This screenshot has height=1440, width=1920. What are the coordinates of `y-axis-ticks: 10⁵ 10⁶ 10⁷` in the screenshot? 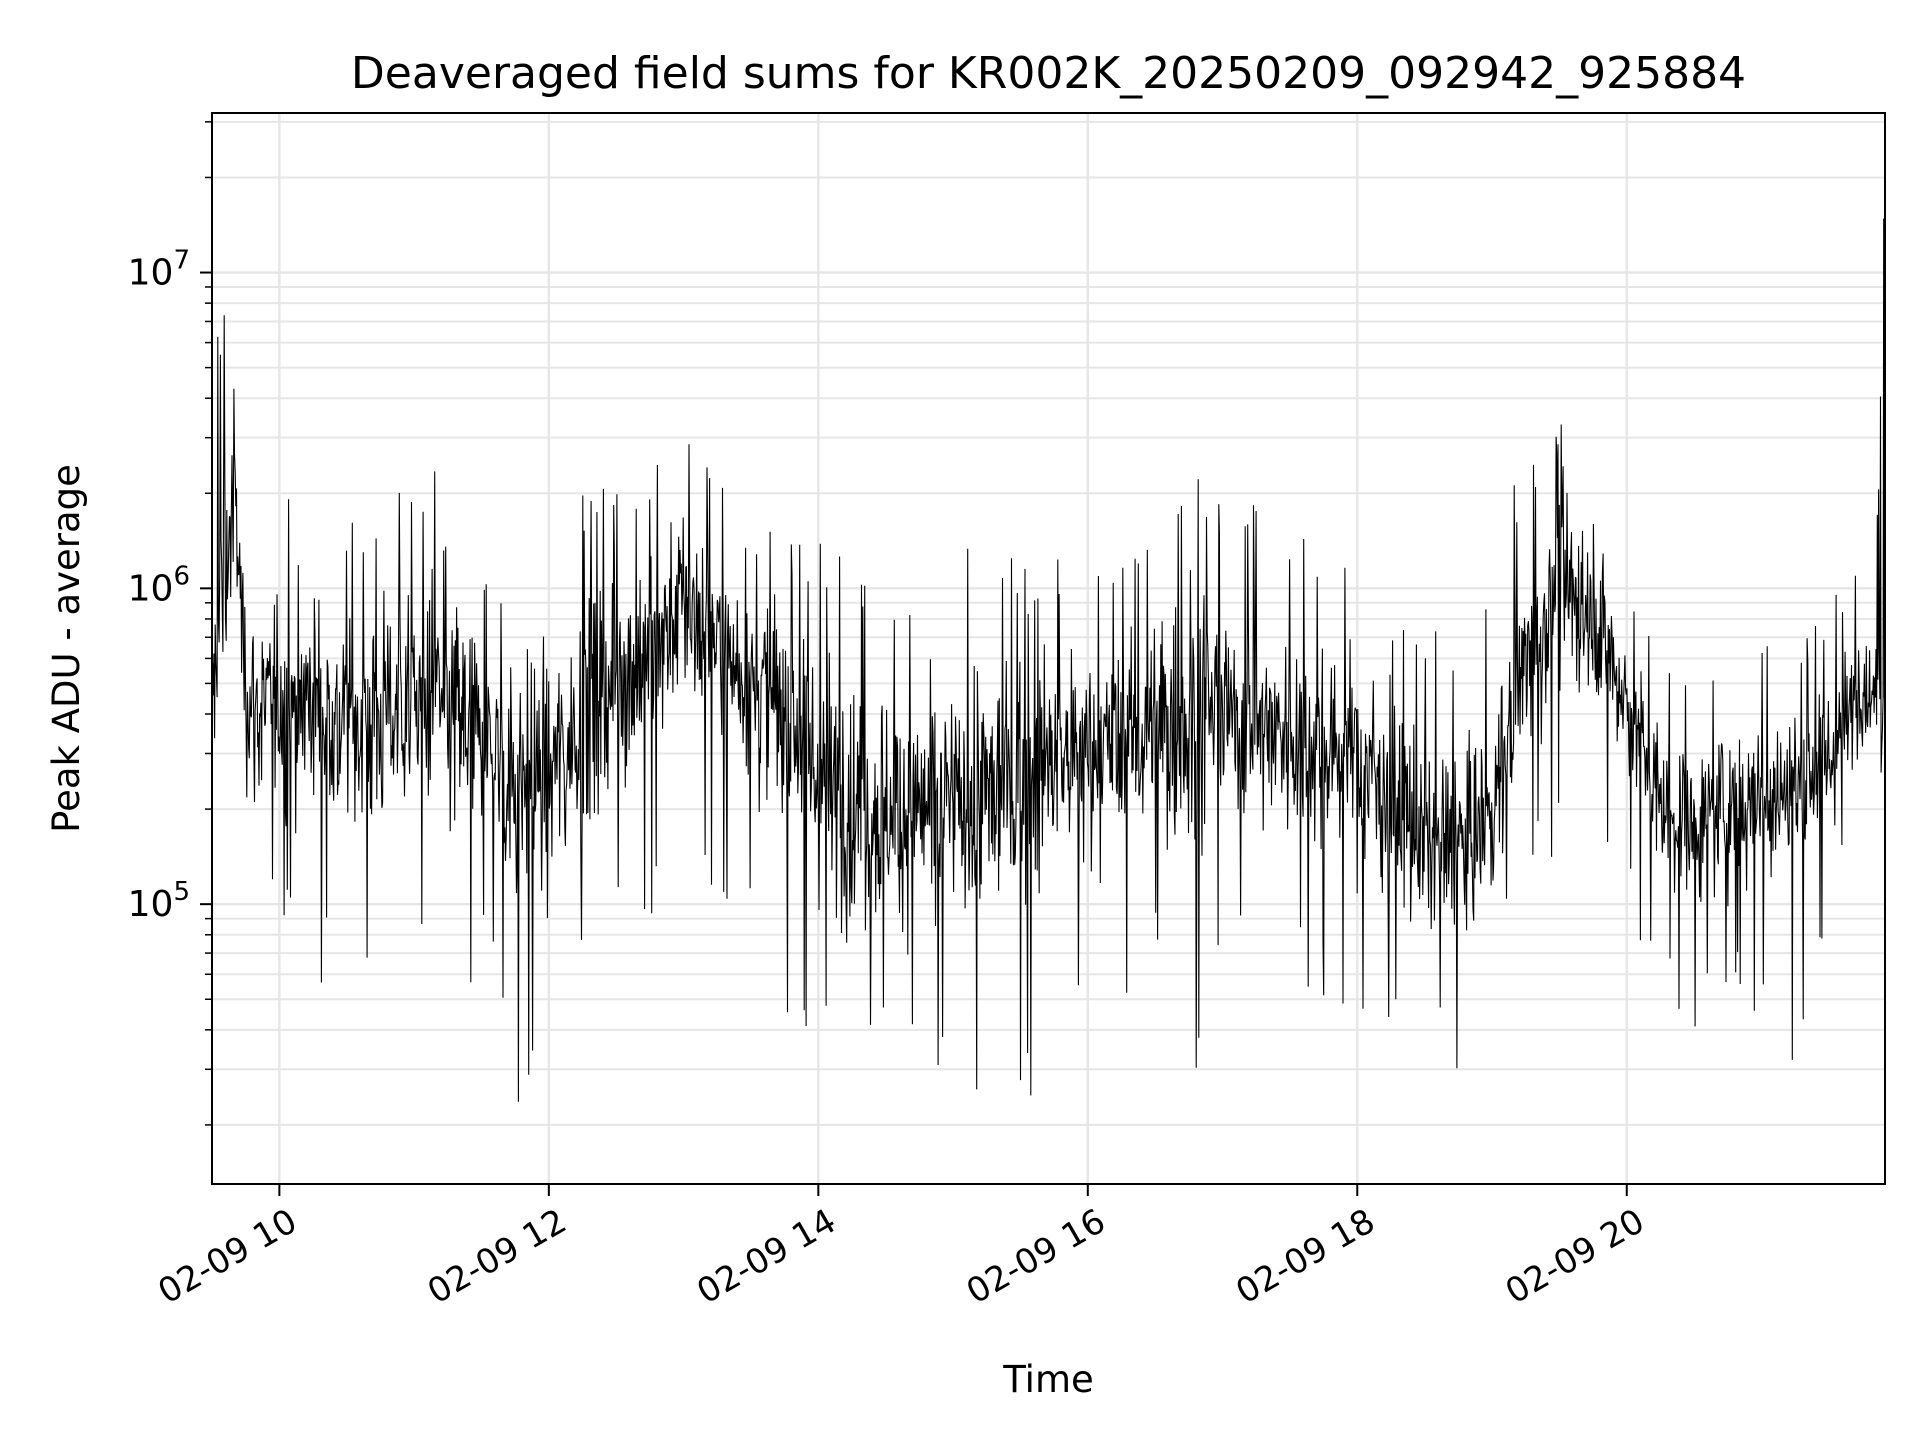 It's located at (170, 623).